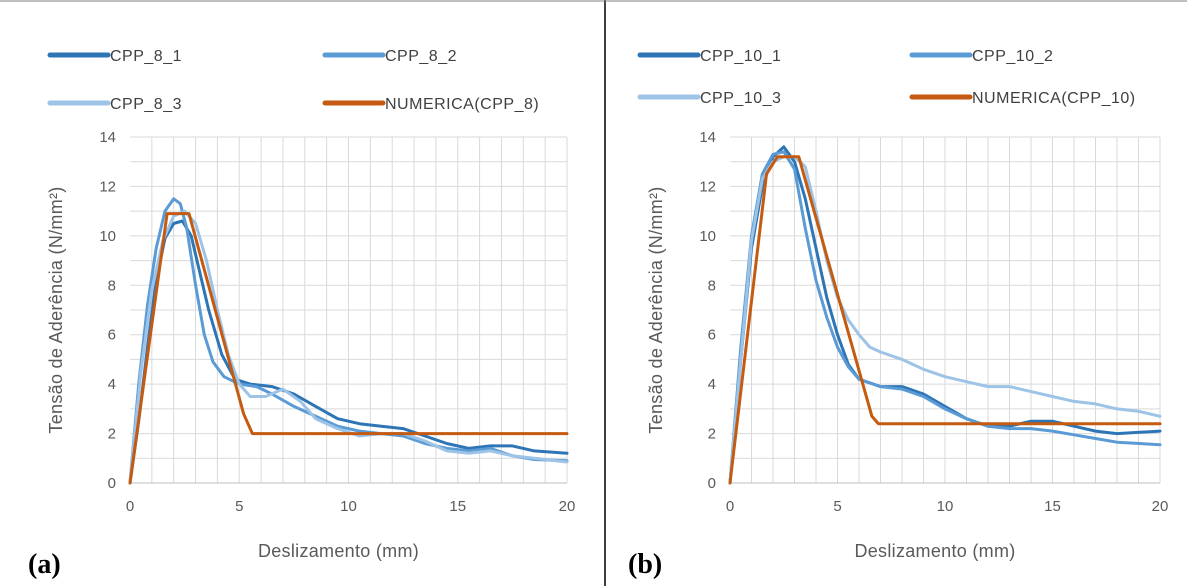  Describe the element at coordinates (146, 56) in the screenshot. I see `legend-entry-label: CPP_8_1` at that location.